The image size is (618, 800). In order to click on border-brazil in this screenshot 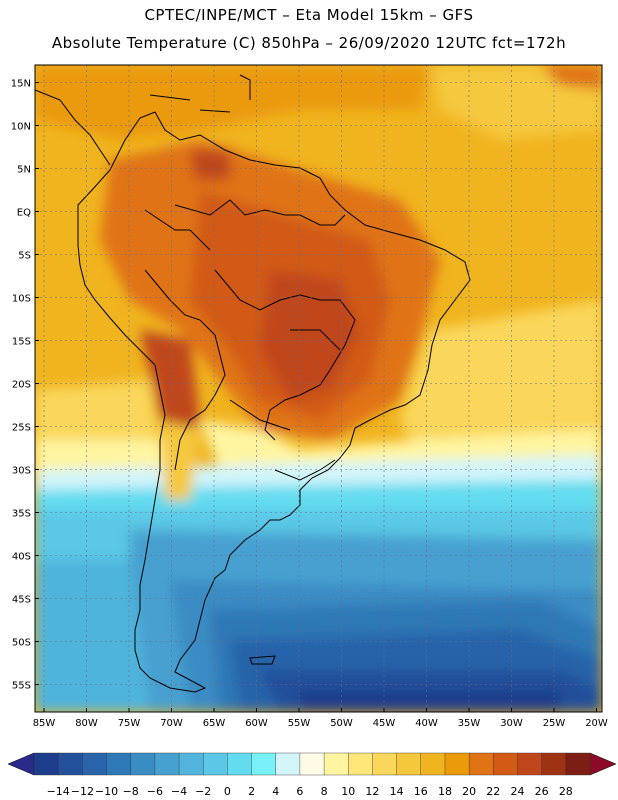, I will do `click(285, 355)`.